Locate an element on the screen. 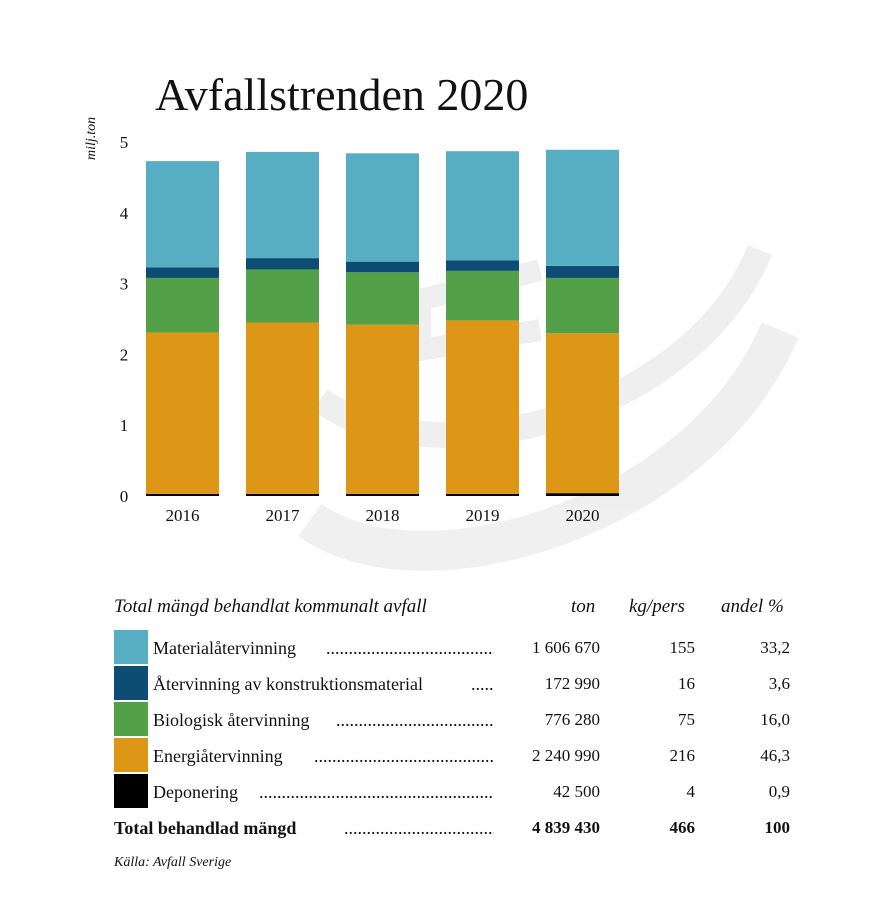  legend-row-ton: 1 606 670 is located at coordinates (566, 647).